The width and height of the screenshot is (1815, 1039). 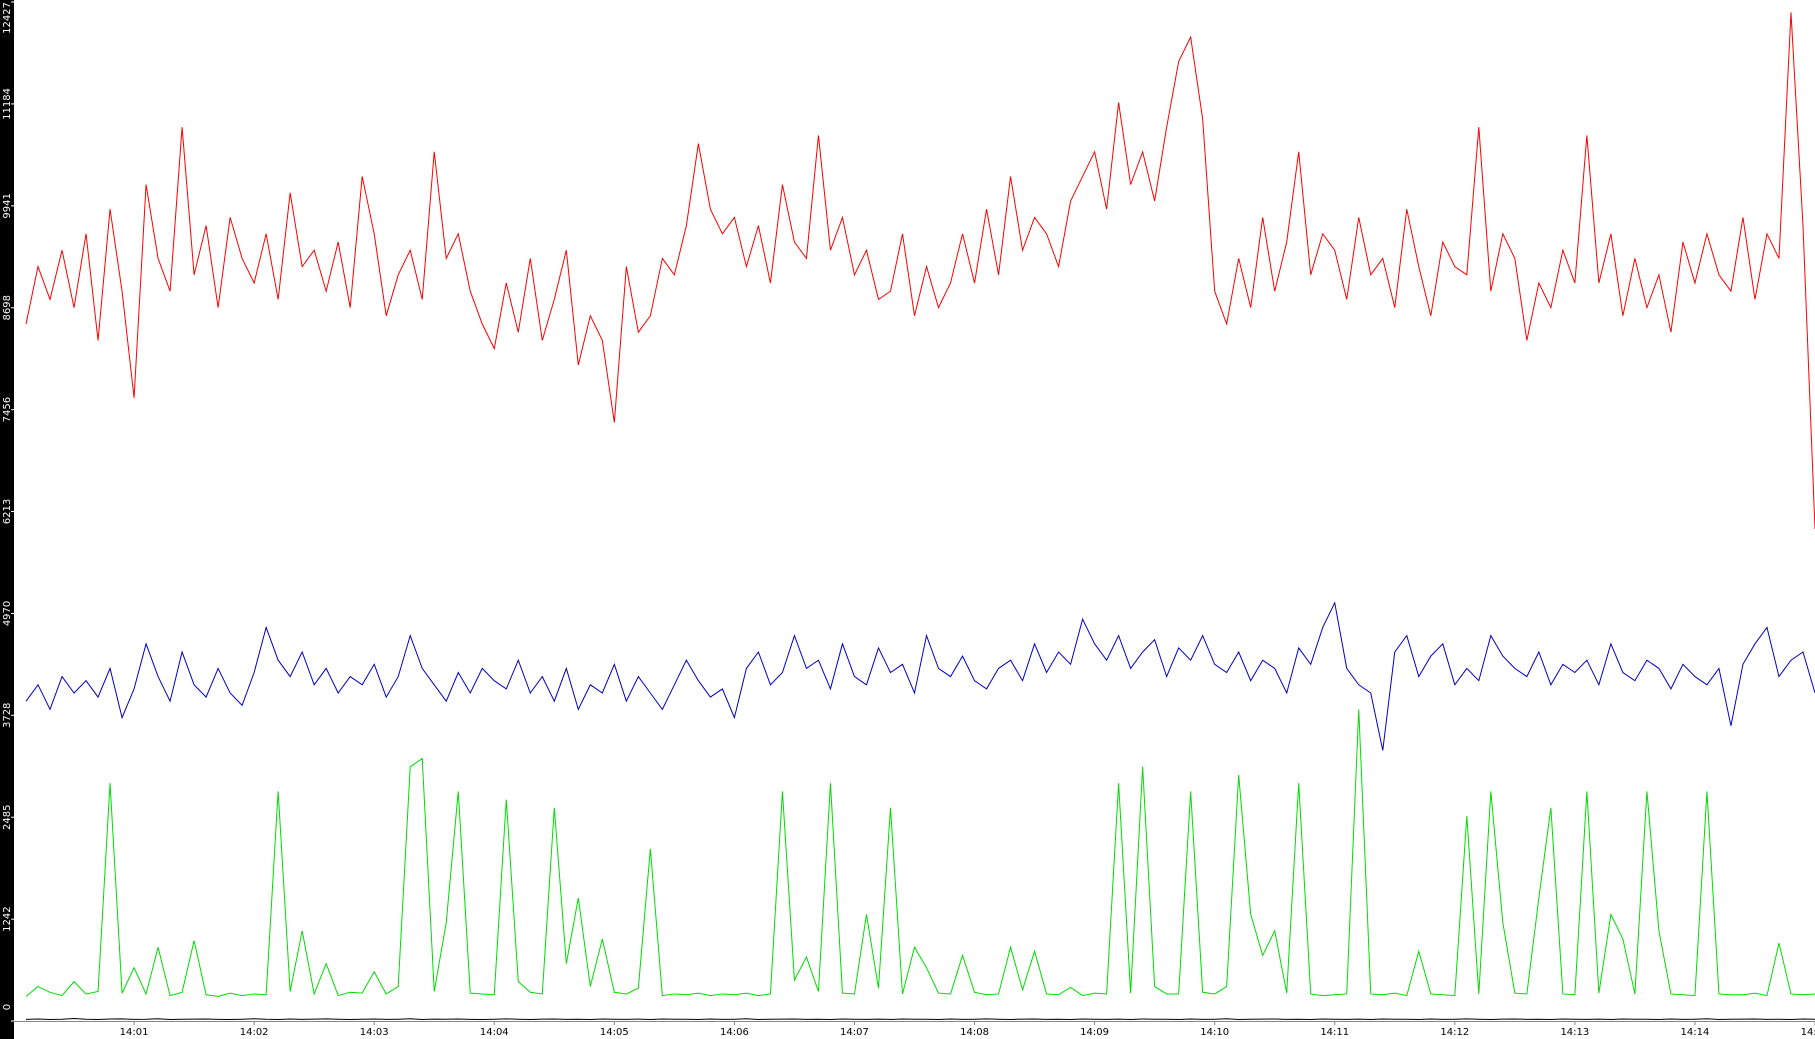 I want to click on y-tick-label: 6213, so click(x=7, y=511).